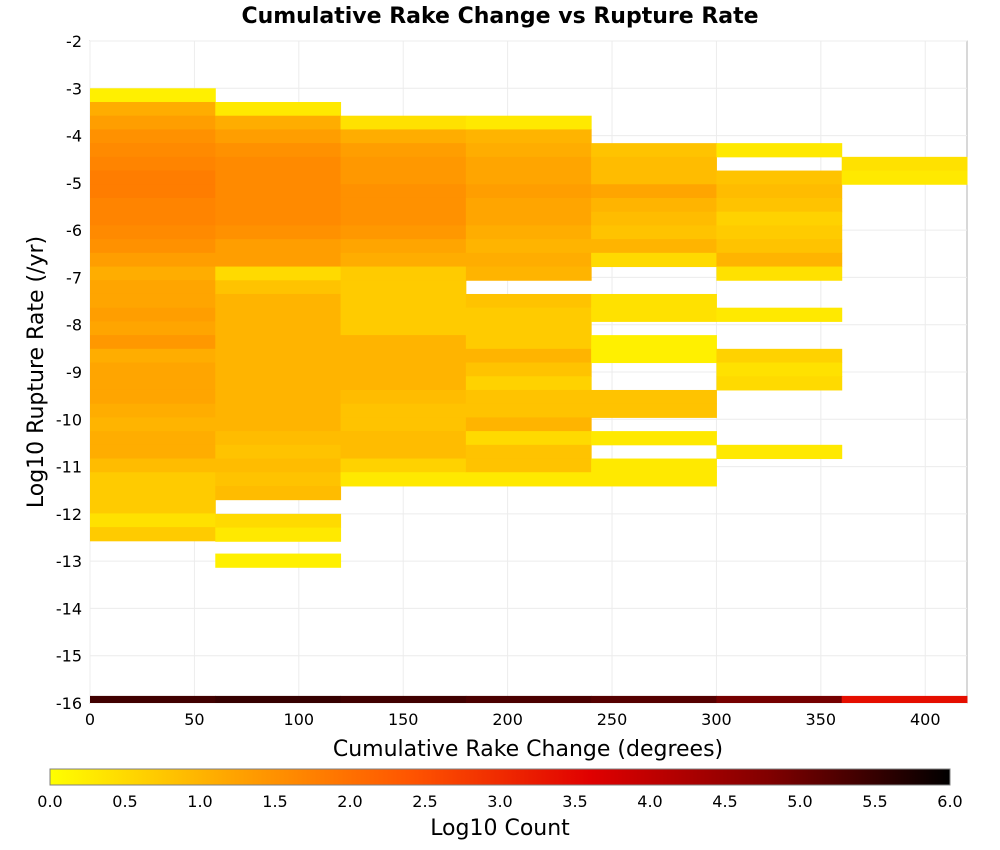 Image resolution: width=1000 pixels, height=850 pixels. Describe the element at coordinates (69, 467) in the screenshot. I see `y-tick-label: -11` at that location.